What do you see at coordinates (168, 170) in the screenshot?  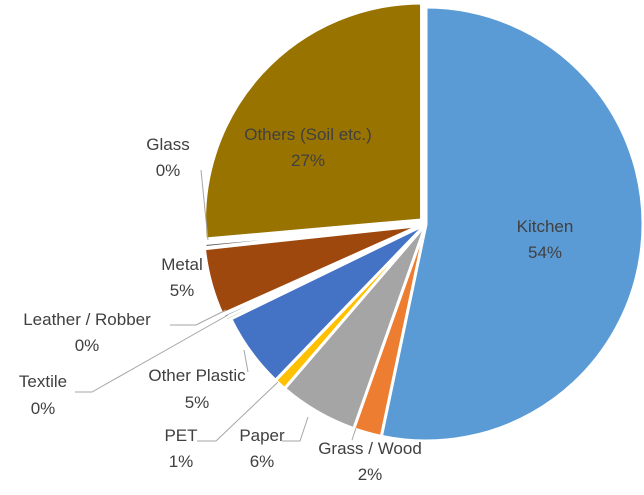 I see `data-label-percent-glass: 0%` at bounding box center [168, 170].